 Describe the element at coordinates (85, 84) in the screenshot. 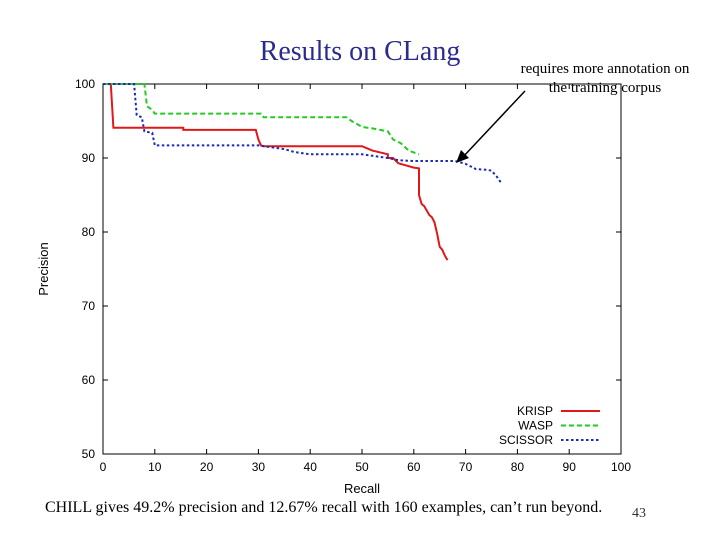

I see `y-tick-label: 100` at that location.